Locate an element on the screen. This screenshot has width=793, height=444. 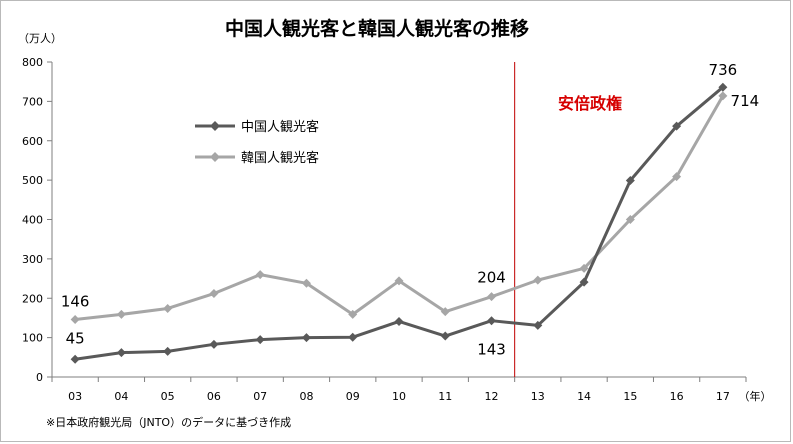
legend-marker-china is located at coordinates (215, 126).